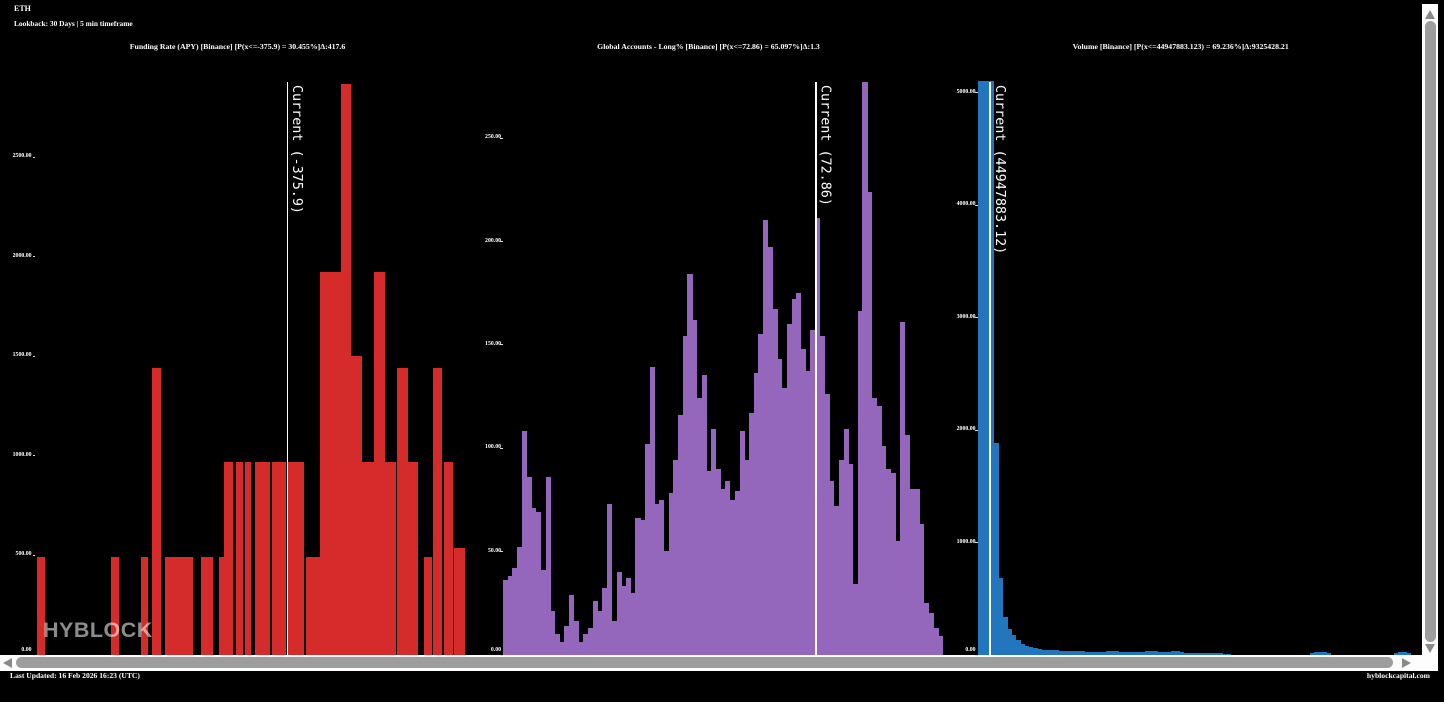  What do you see at coordinates (493, 240) in the screenshot?
I see `y-tick-label: 200.00` at bounding box center [493, 240].